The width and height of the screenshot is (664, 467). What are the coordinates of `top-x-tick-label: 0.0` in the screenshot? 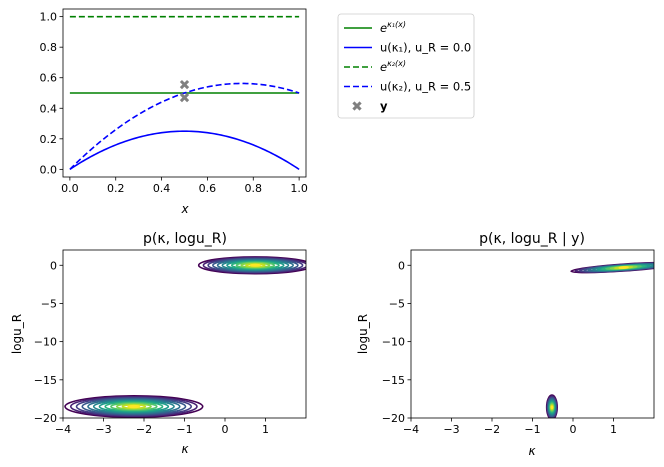 It's located at (70, 188).